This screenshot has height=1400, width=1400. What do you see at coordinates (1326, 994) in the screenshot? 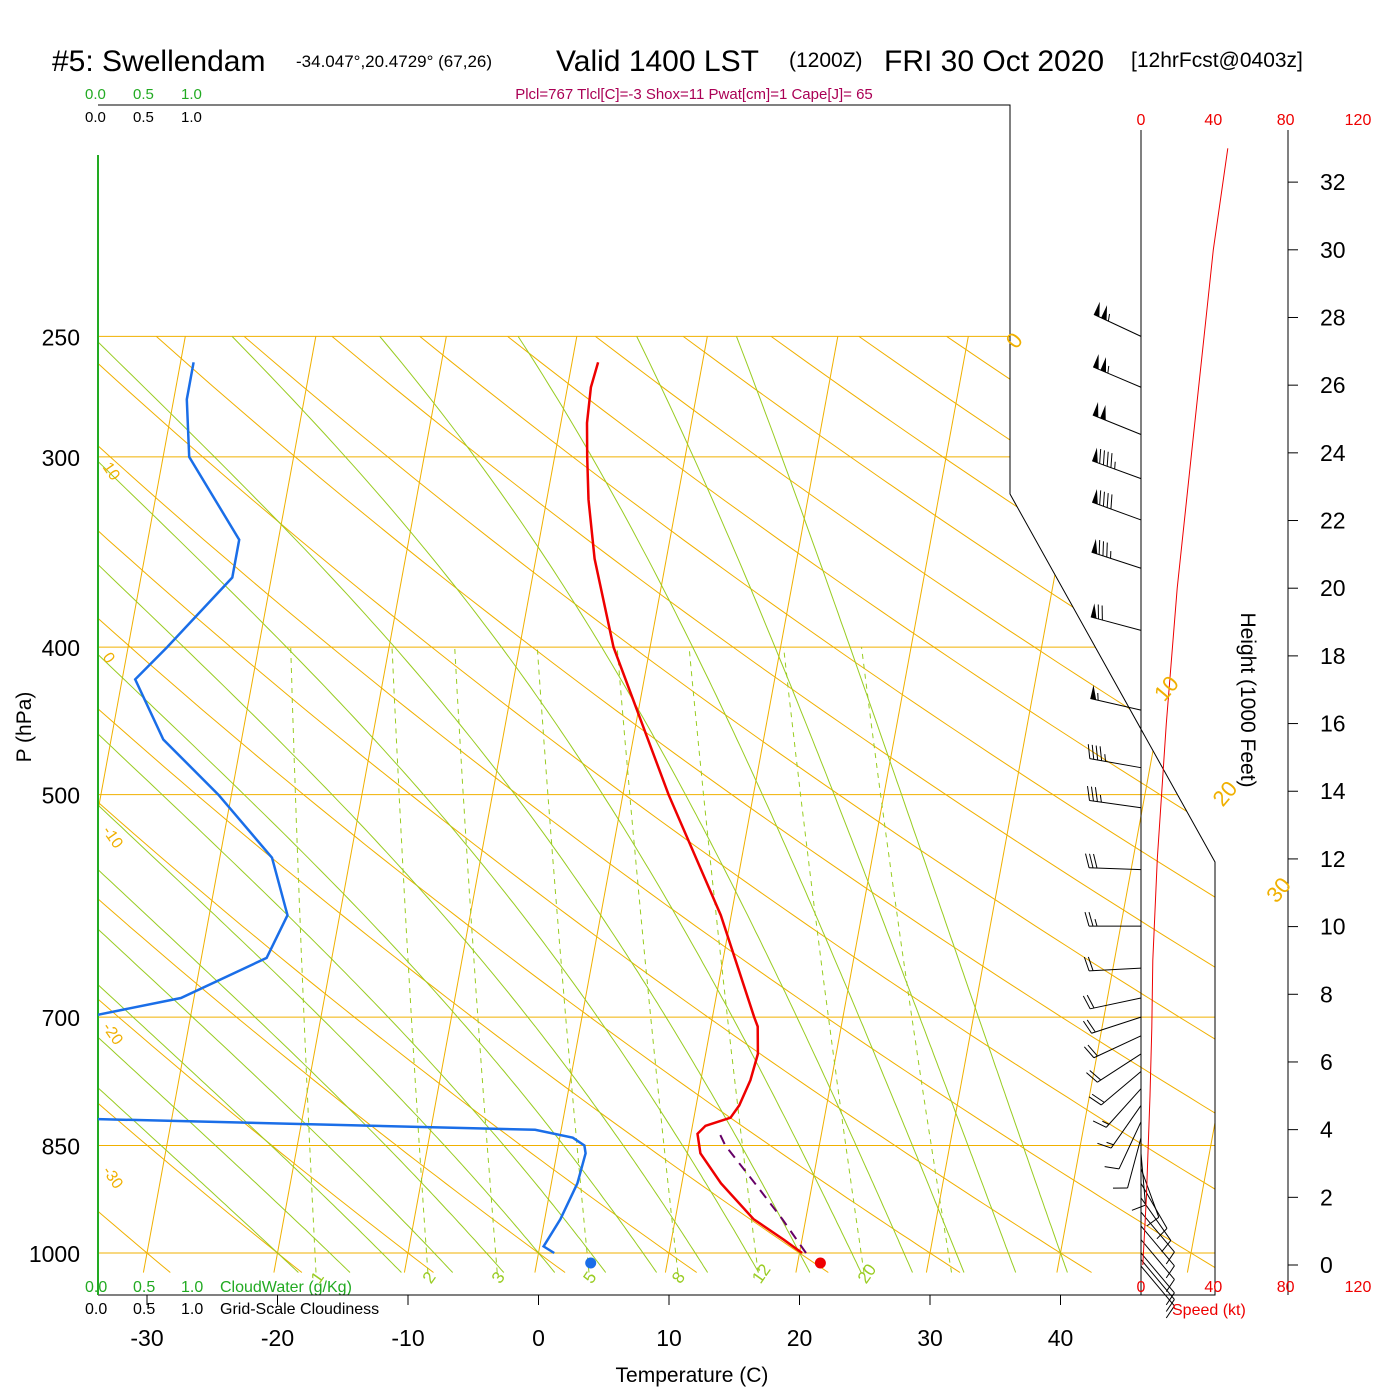
I see `height-tick-label: 8` at bounding box center [1326, 994].